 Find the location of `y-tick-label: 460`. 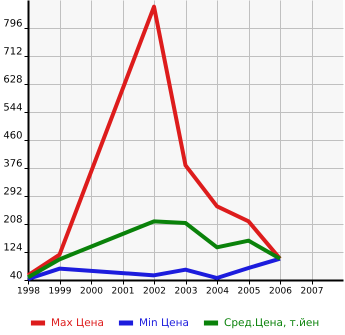

y-tick-label: 460 is located at coordinates (12, 136).